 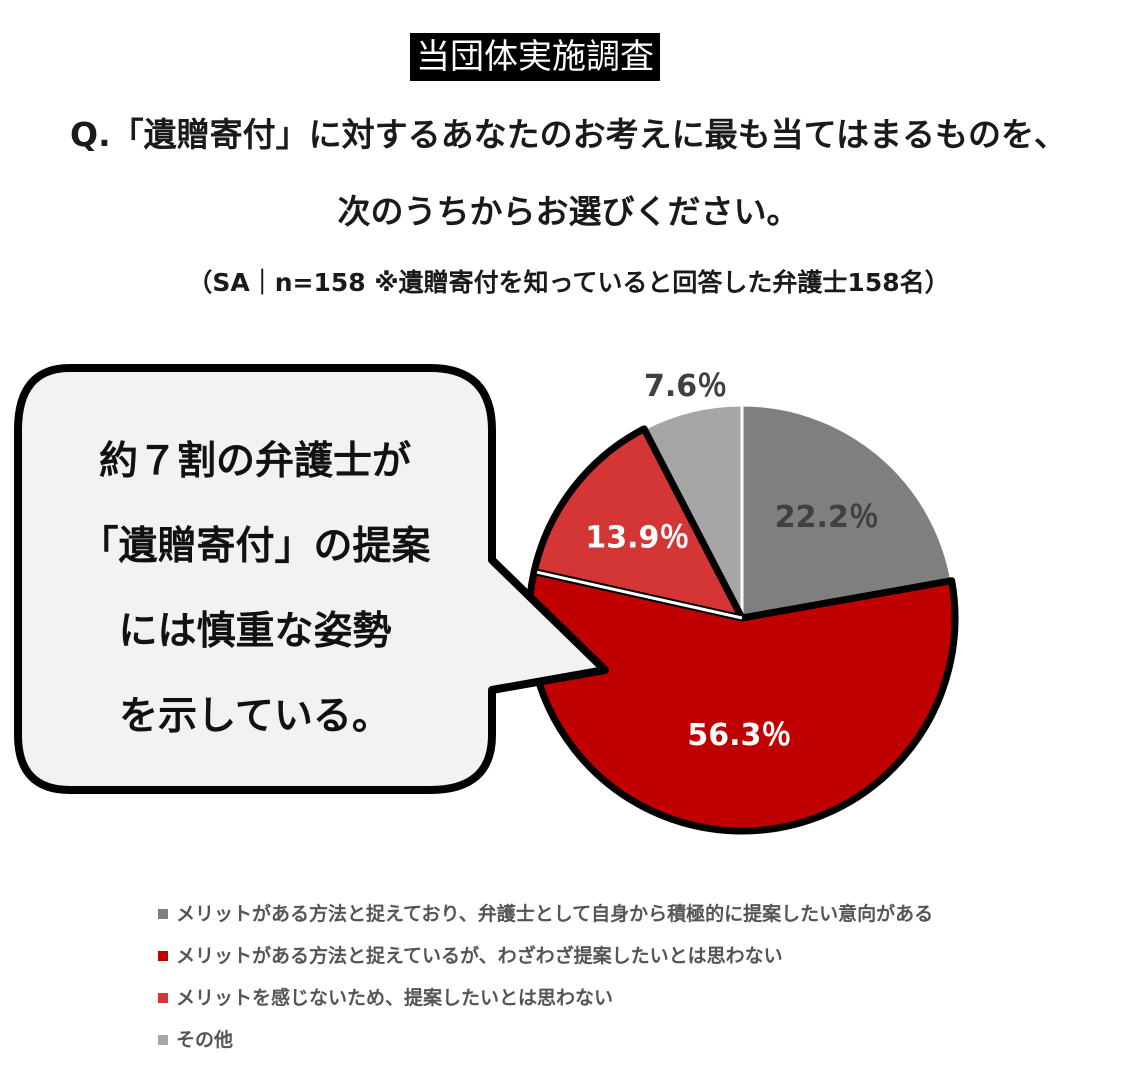 I want to click on callout-line-3: には慎重な姿勢, so click(x=255, y=631).